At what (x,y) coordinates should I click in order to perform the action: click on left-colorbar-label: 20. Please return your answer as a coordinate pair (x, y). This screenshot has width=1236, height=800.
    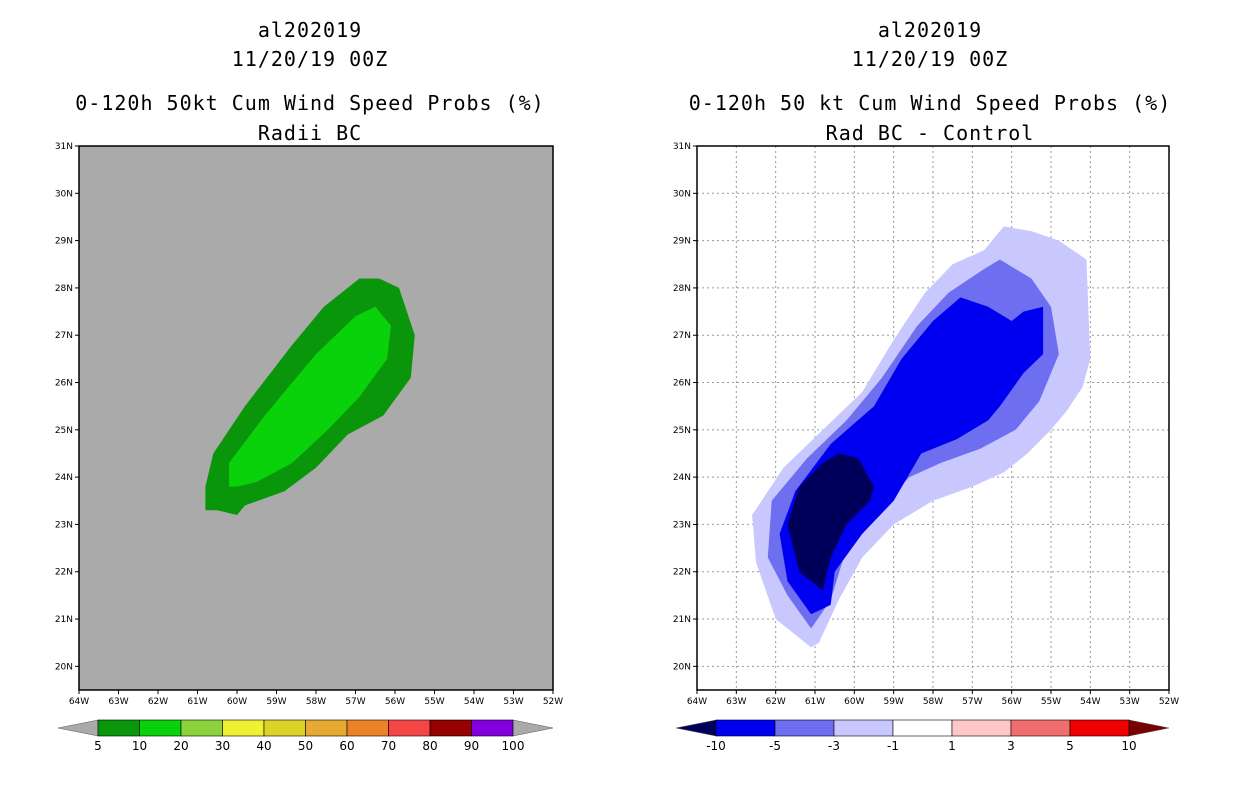
    Looking at the image, I should click on (180, 746).